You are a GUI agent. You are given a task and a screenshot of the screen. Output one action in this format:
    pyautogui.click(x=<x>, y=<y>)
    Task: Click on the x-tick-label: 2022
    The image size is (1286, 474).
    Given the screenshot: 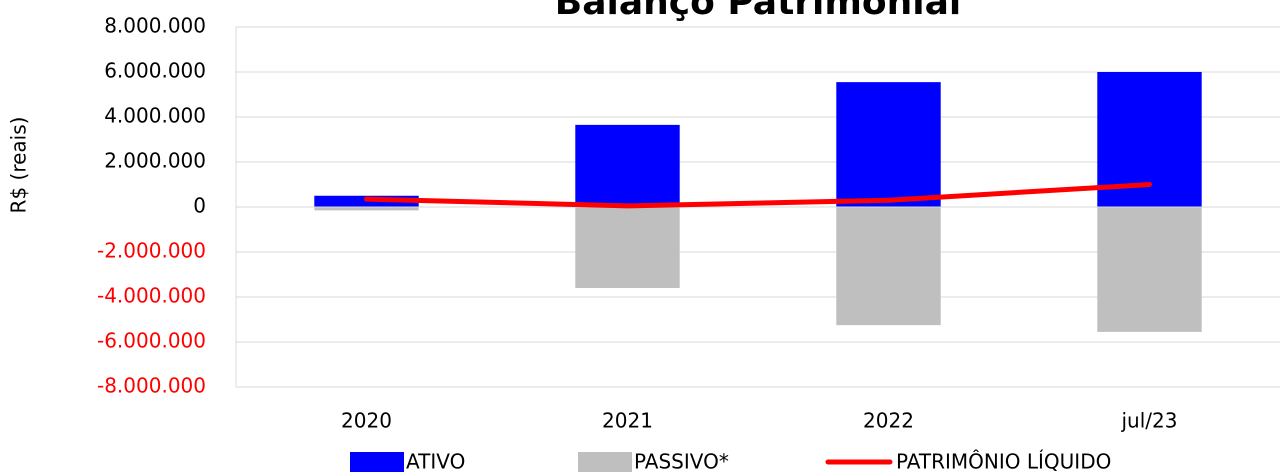 What is the action you would take?
    pyautogui.click(x=888, y=421)
    